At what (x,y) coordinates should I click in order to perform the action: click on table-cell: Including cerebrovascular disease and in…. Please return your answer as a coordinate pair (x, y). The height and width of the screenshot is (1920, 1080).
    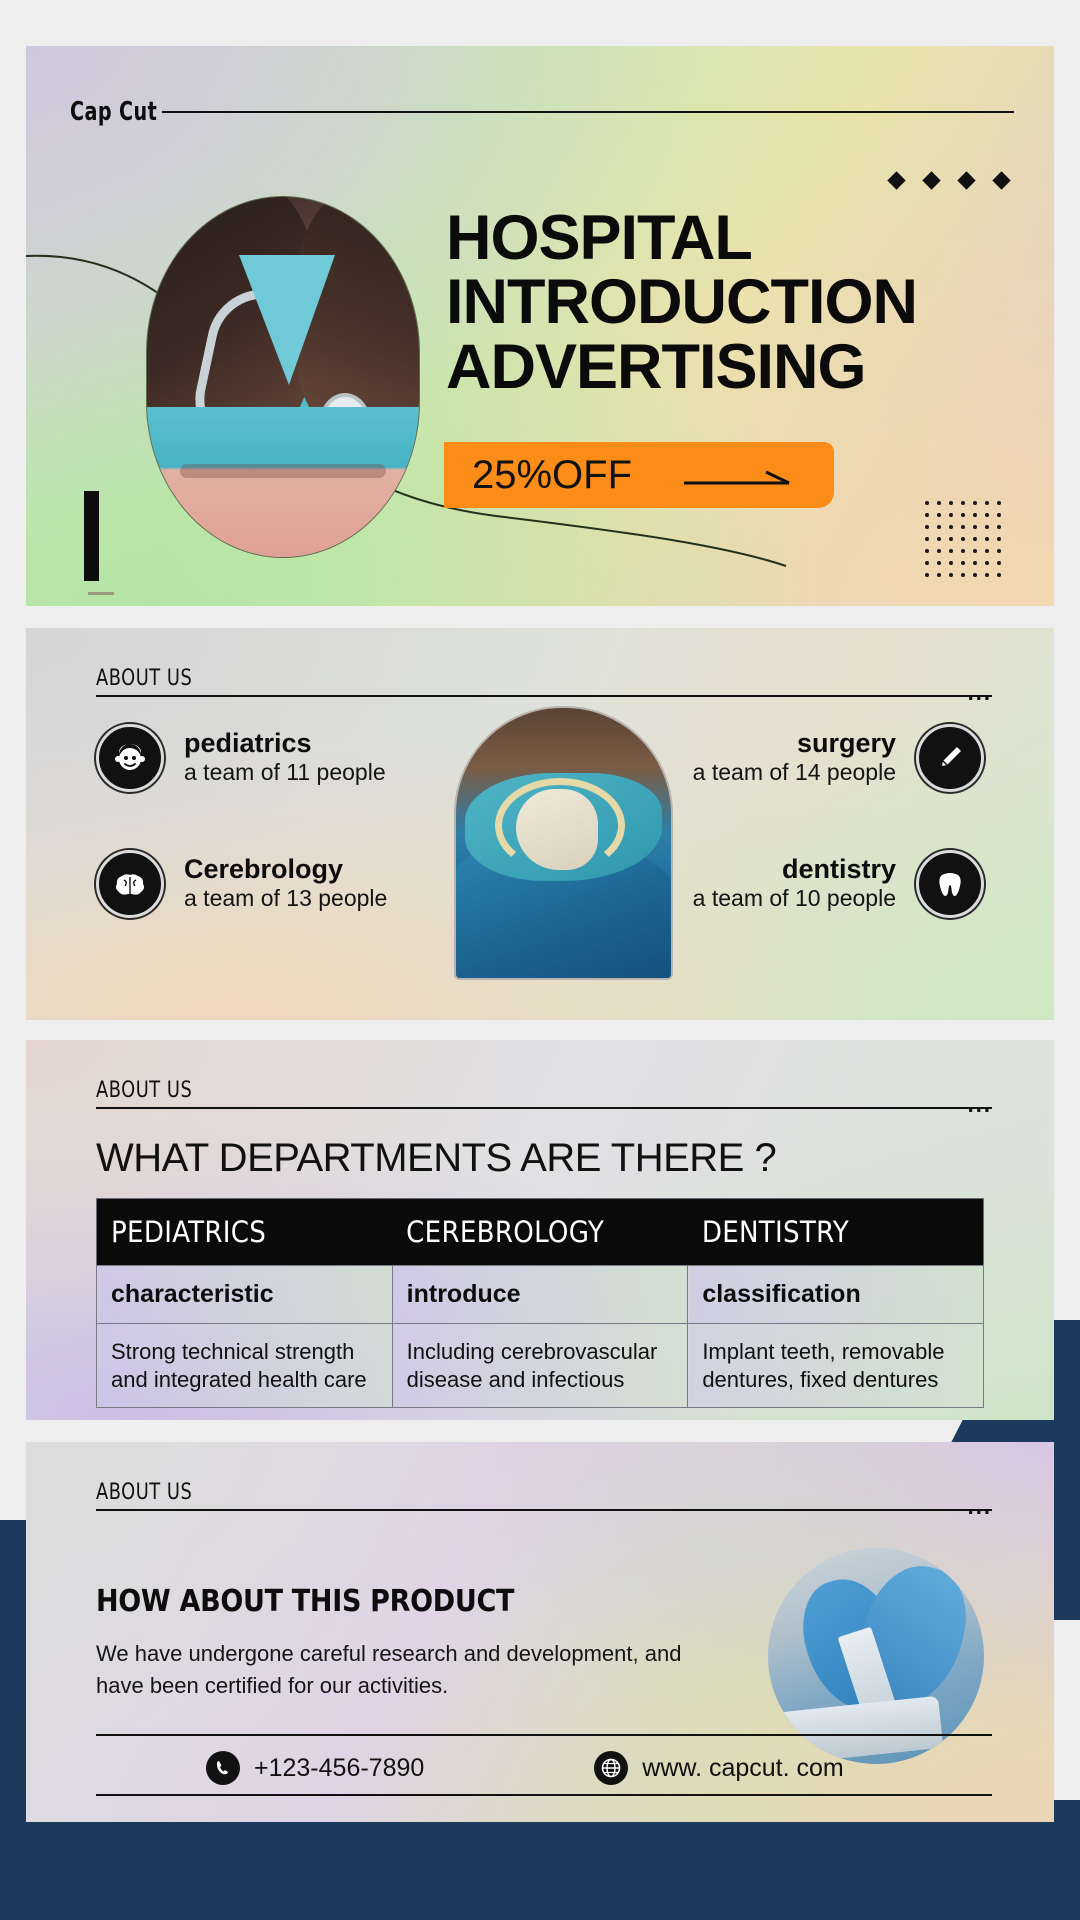
    Looking at the image, I should click on (540, 1365).